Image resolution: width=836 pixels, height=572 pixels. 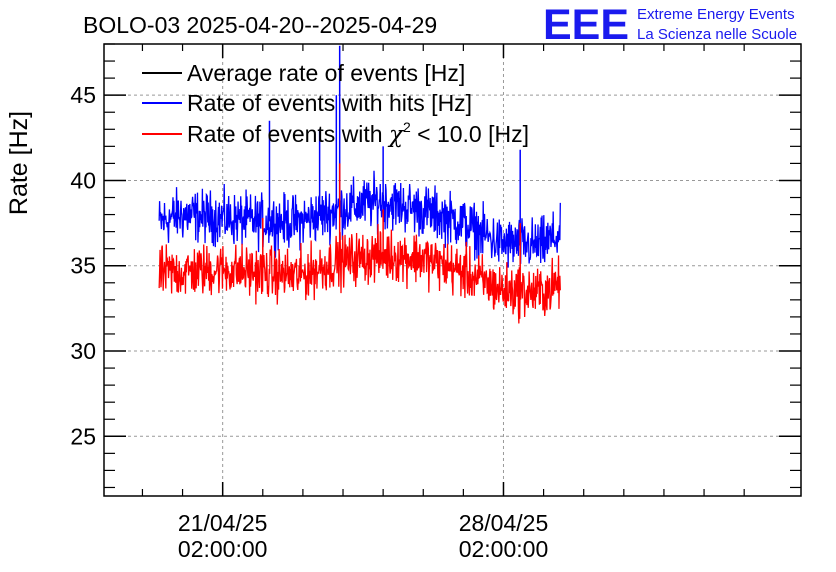 What do you see at coordinates (83, 436) in the screenshot?
I see `y-tick-label: 25` at bounding box center [83, 436].